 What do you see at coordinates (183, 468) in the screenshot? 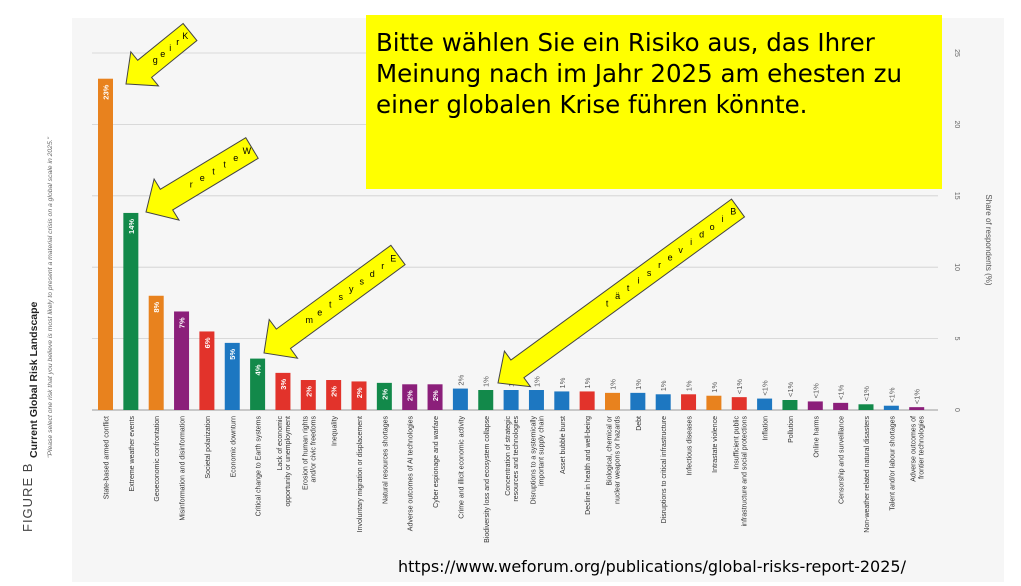
I see `category-label: Misinformation and disinformation` at bounding box center [183, 468].